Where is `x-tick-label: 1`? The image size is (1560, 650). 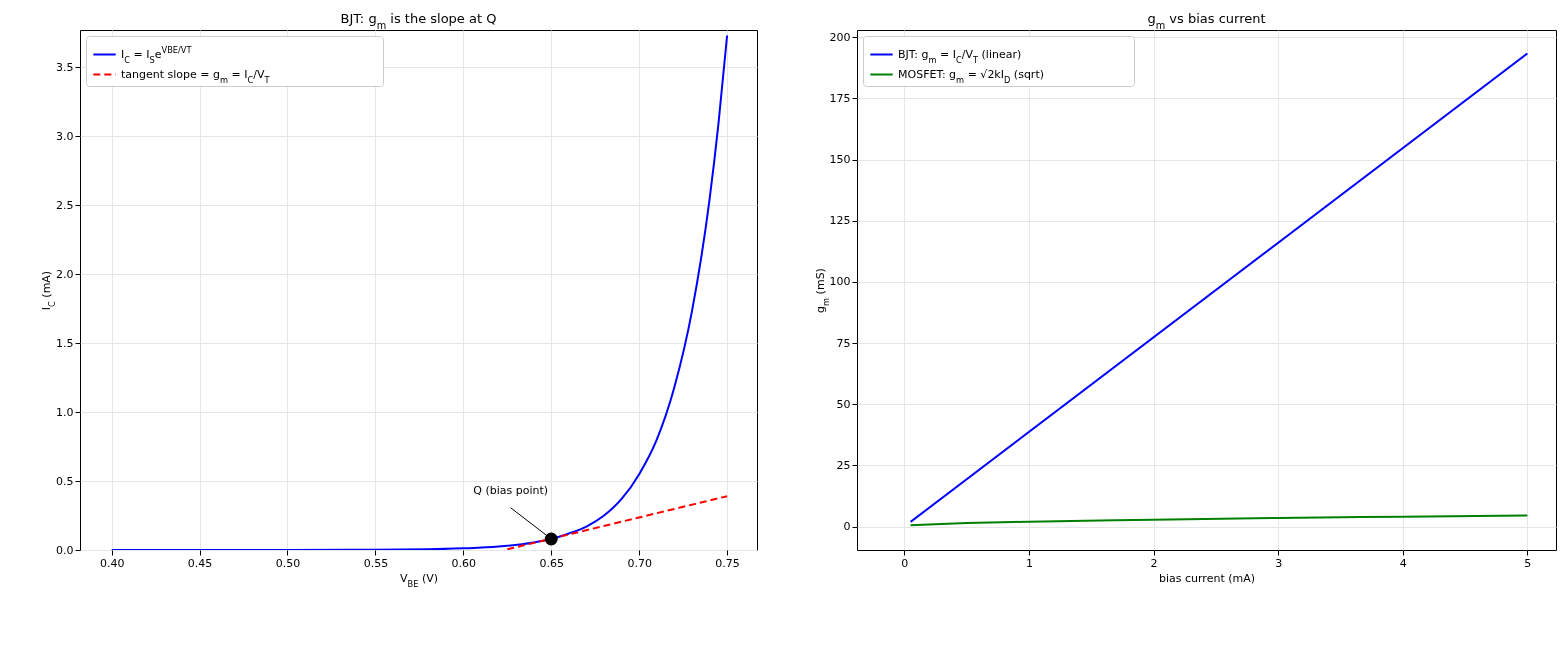 x-tick-label: 1 is located at coordinates (1029, 563).